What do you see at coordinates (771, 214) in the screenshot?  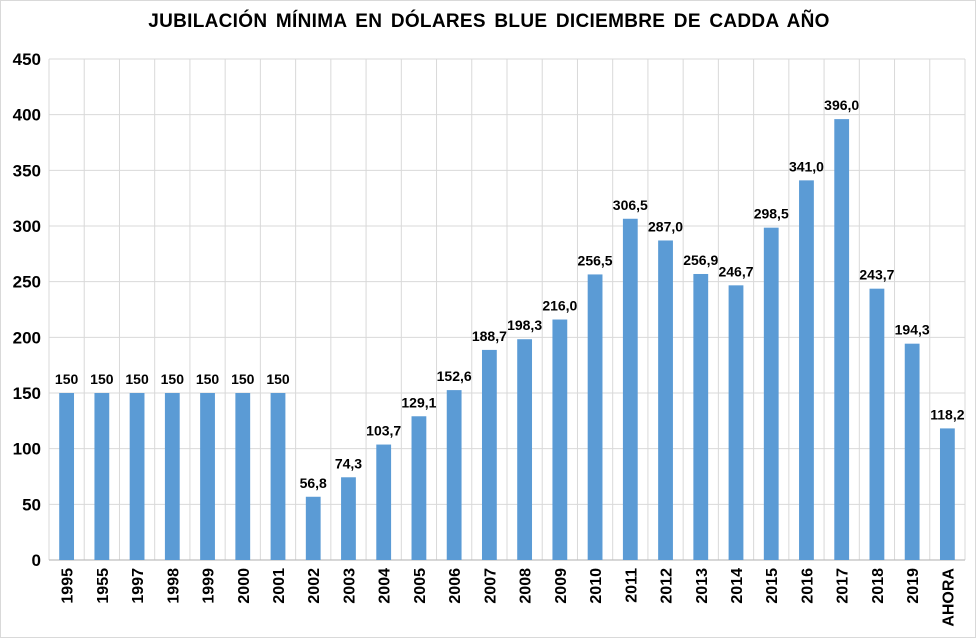 I see `data-label: 298,5` at bounding box center [771, 214].